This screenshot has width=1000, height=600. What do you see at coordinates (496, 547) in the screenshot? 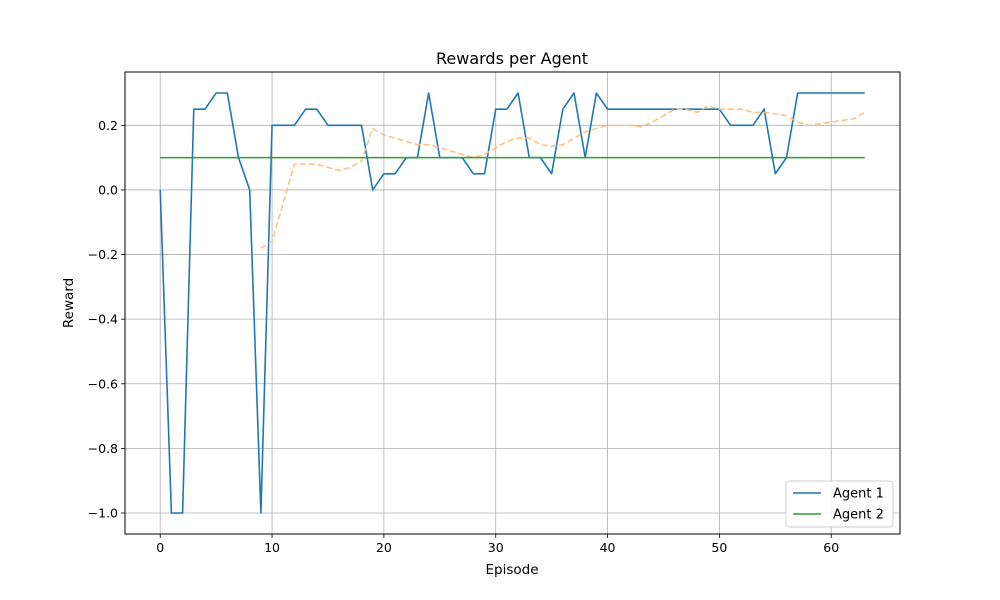
I see `x-tick-label: 30` at bounding box center [496, 547].